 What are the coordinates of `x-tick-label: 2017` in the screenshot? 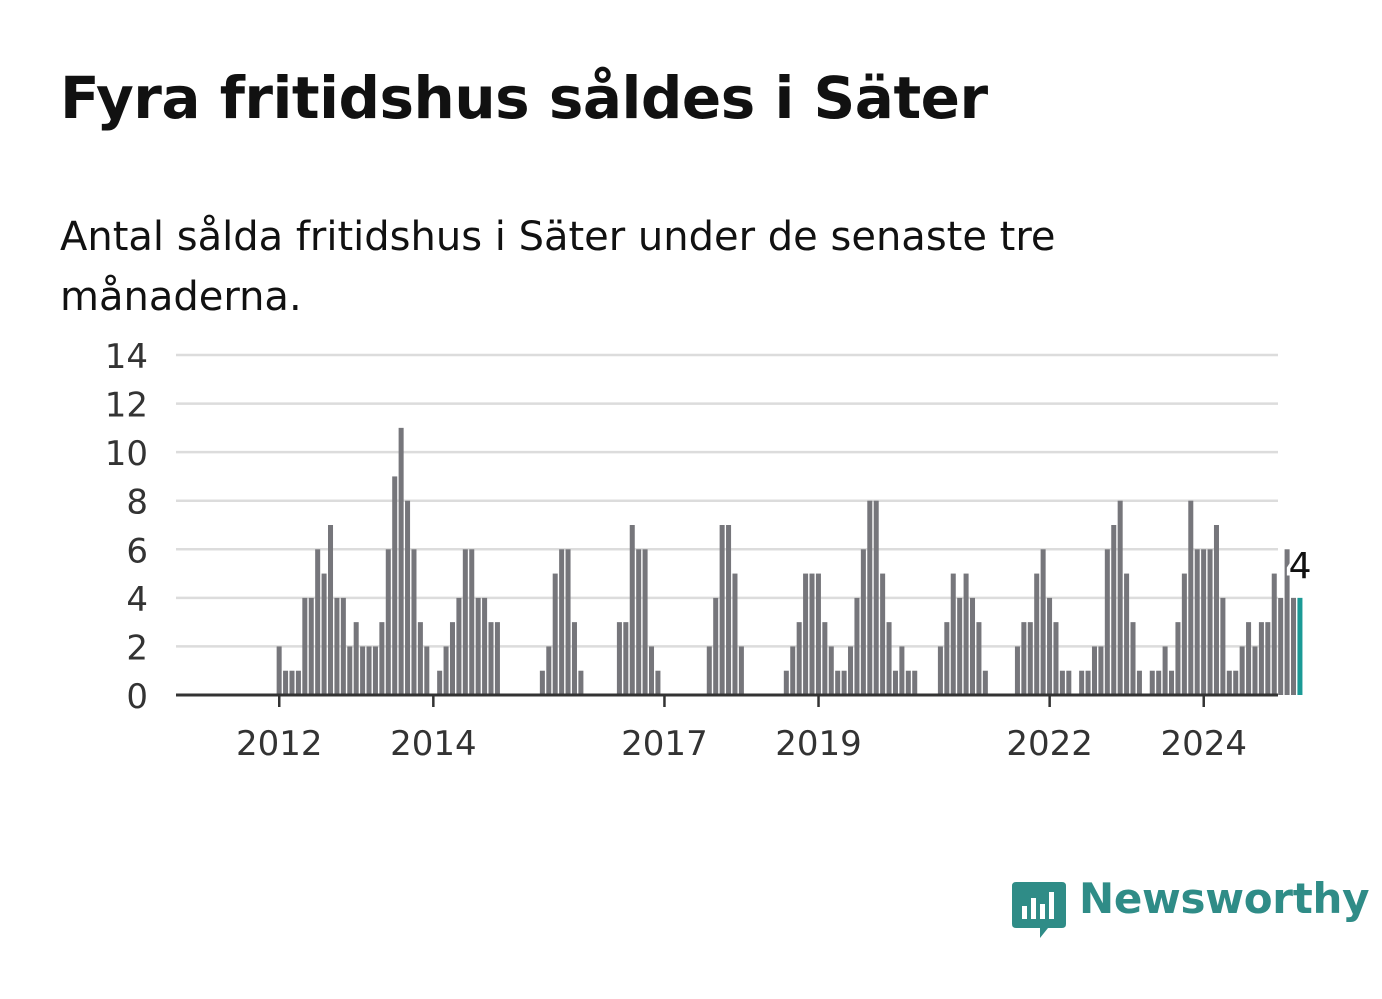 It's located at (664, 744).